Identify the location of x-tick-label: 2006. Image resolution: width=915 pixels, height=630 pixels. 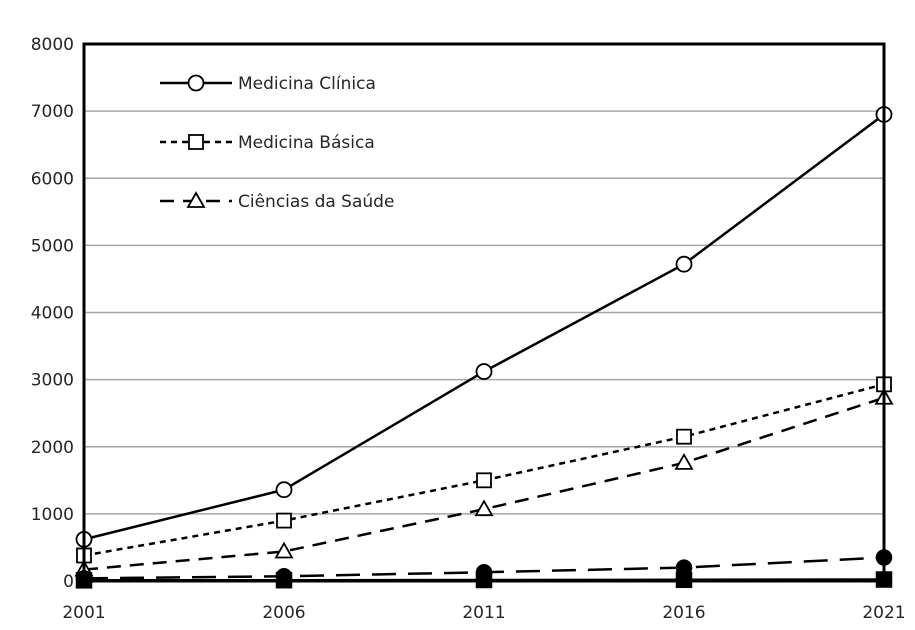
(283, 613).